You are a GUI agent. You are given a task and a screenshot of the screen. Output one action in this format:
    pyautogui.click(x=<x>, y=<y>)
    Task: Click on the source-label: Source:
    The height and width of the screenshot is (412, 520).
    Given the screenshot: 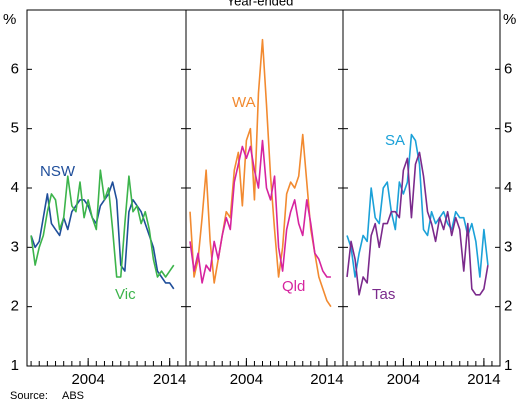 What is the action you would take?
    pyautogui.click(x=29, y=396)
    